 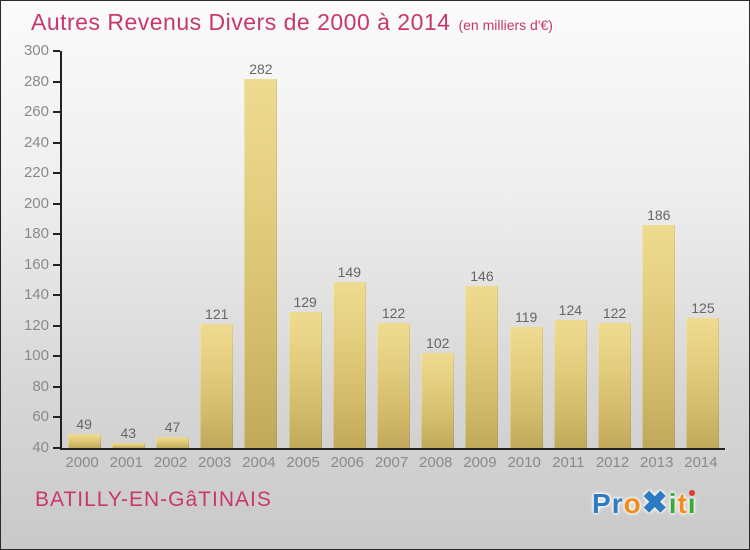 I want to click on bar-value-label: 49, so click(x=84, y=424).